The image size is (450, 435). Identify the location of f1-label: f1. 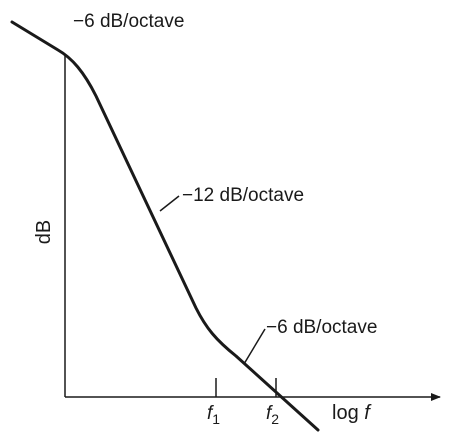
(213, 415).